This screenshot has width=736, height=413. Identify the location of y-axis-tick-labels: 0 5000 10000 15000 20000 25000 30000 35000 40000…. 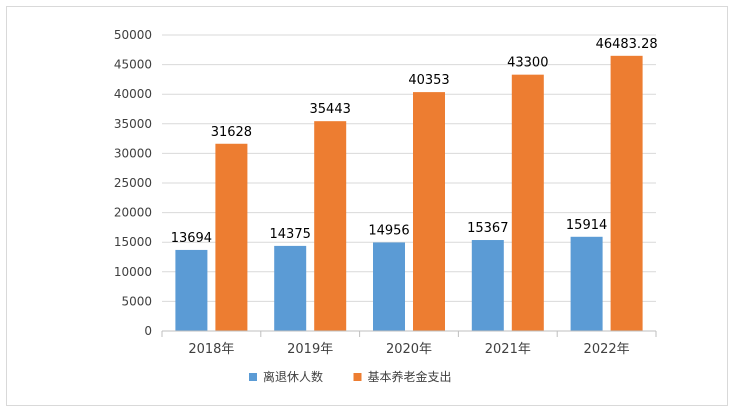
(133, 183).